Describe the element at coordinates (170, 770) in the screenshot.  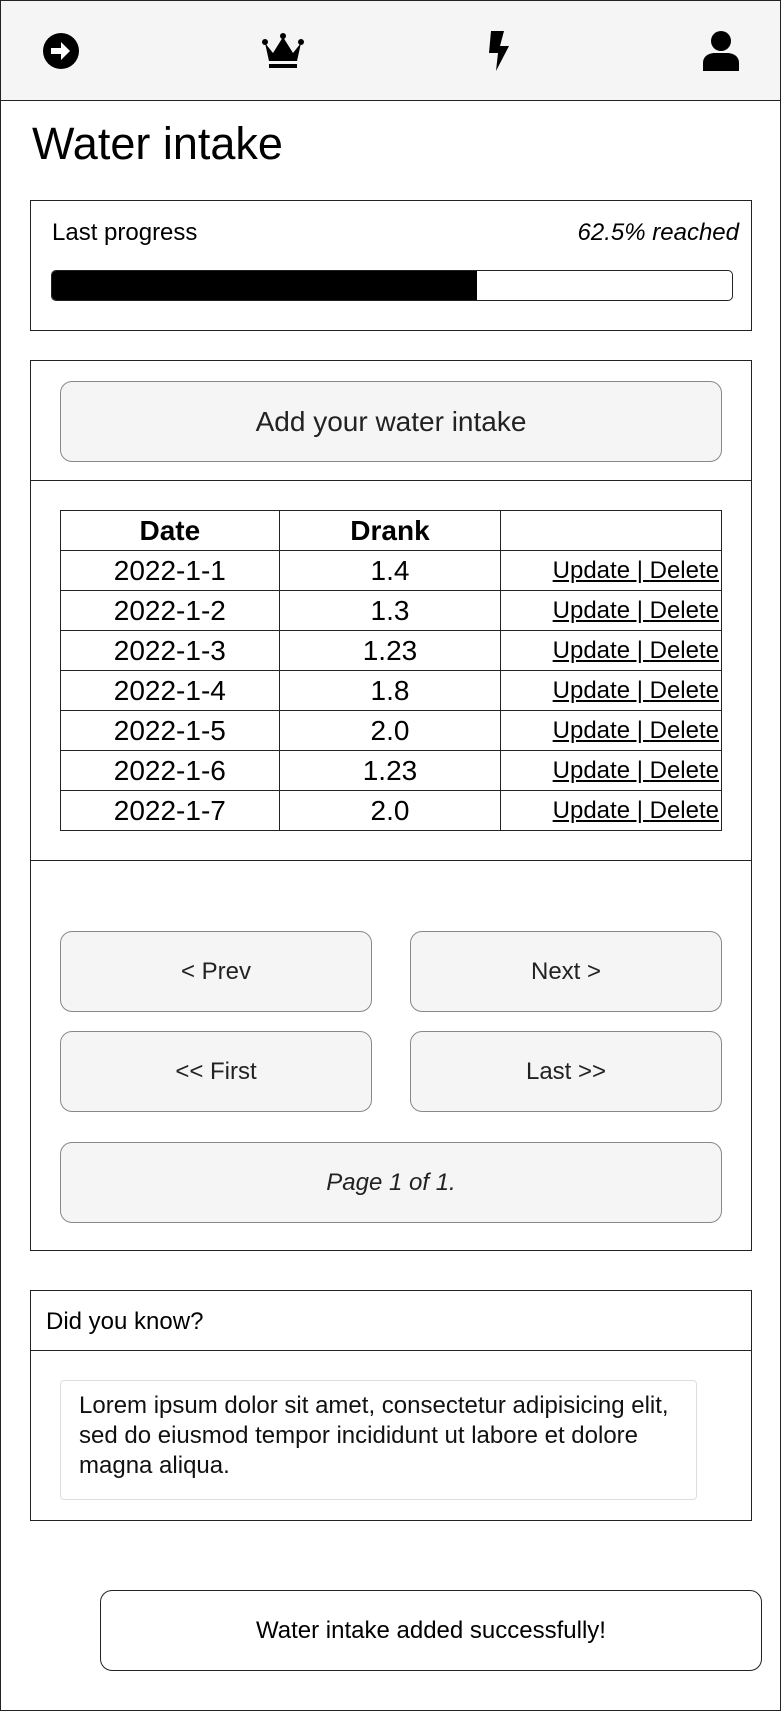
I see `cell-date: 2022-1-6` at that location.